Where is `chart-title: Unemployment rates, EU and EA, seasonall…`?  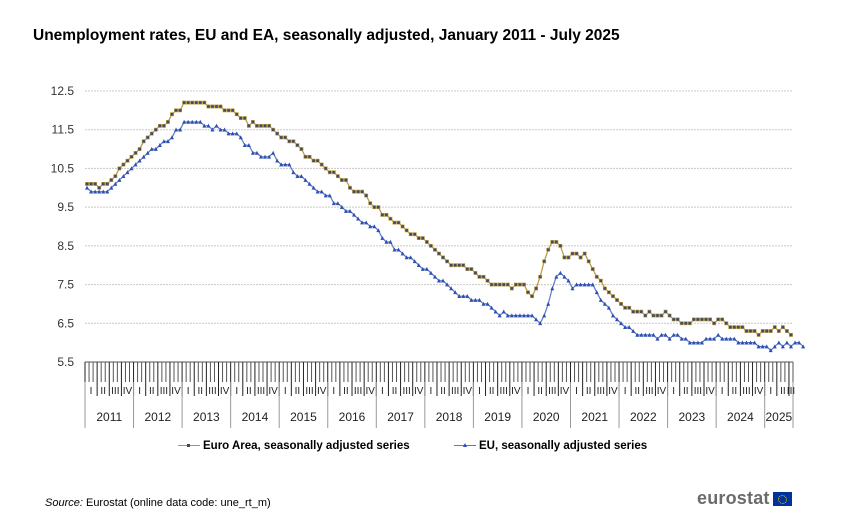 chart-title: Unemployment rates, EU and EA, seasonall… is located at coordinates (326, 35).